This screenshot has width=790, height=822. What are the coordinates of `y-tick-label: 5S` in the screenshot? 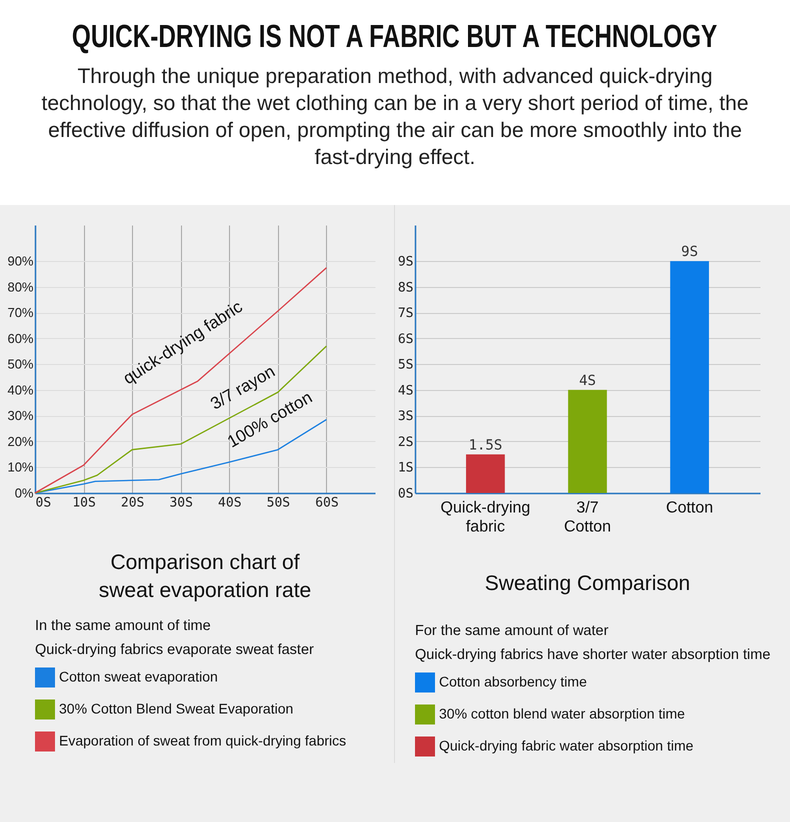 It's located at (406, 365).